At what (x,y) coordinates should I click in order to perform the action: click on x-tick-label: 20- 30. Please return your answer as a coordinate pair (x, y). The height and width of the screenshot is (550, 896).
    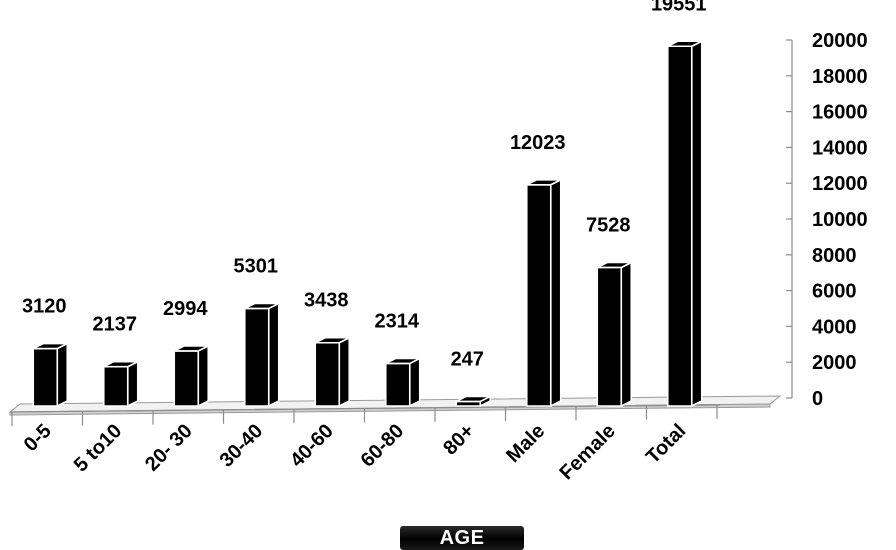
    Looking at the image, I should click on (169, 448).